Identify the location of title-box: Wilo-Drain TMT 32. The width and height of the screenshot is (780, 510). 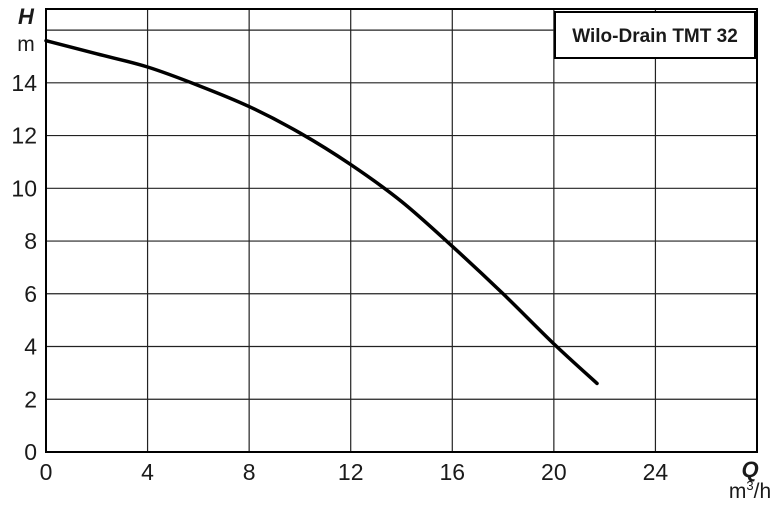
(655, 35).